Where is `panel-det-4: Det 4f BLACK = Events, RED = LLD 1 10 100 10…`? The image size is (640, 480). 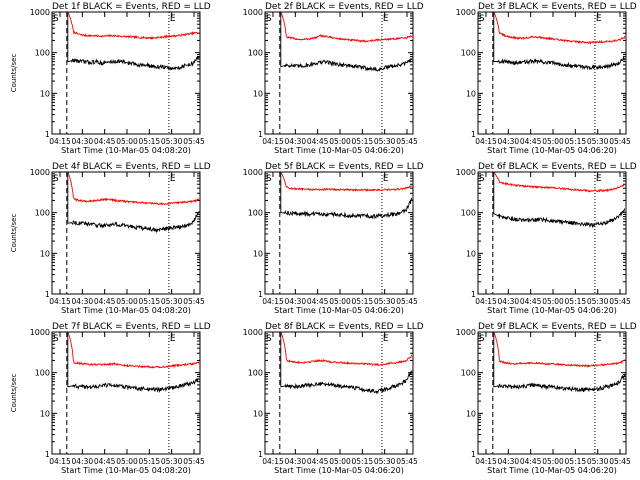 panel-det-4: Det 4f BLACK = Events, RED = LLD 1 10 100 10… is located at coordinates (110, 238).